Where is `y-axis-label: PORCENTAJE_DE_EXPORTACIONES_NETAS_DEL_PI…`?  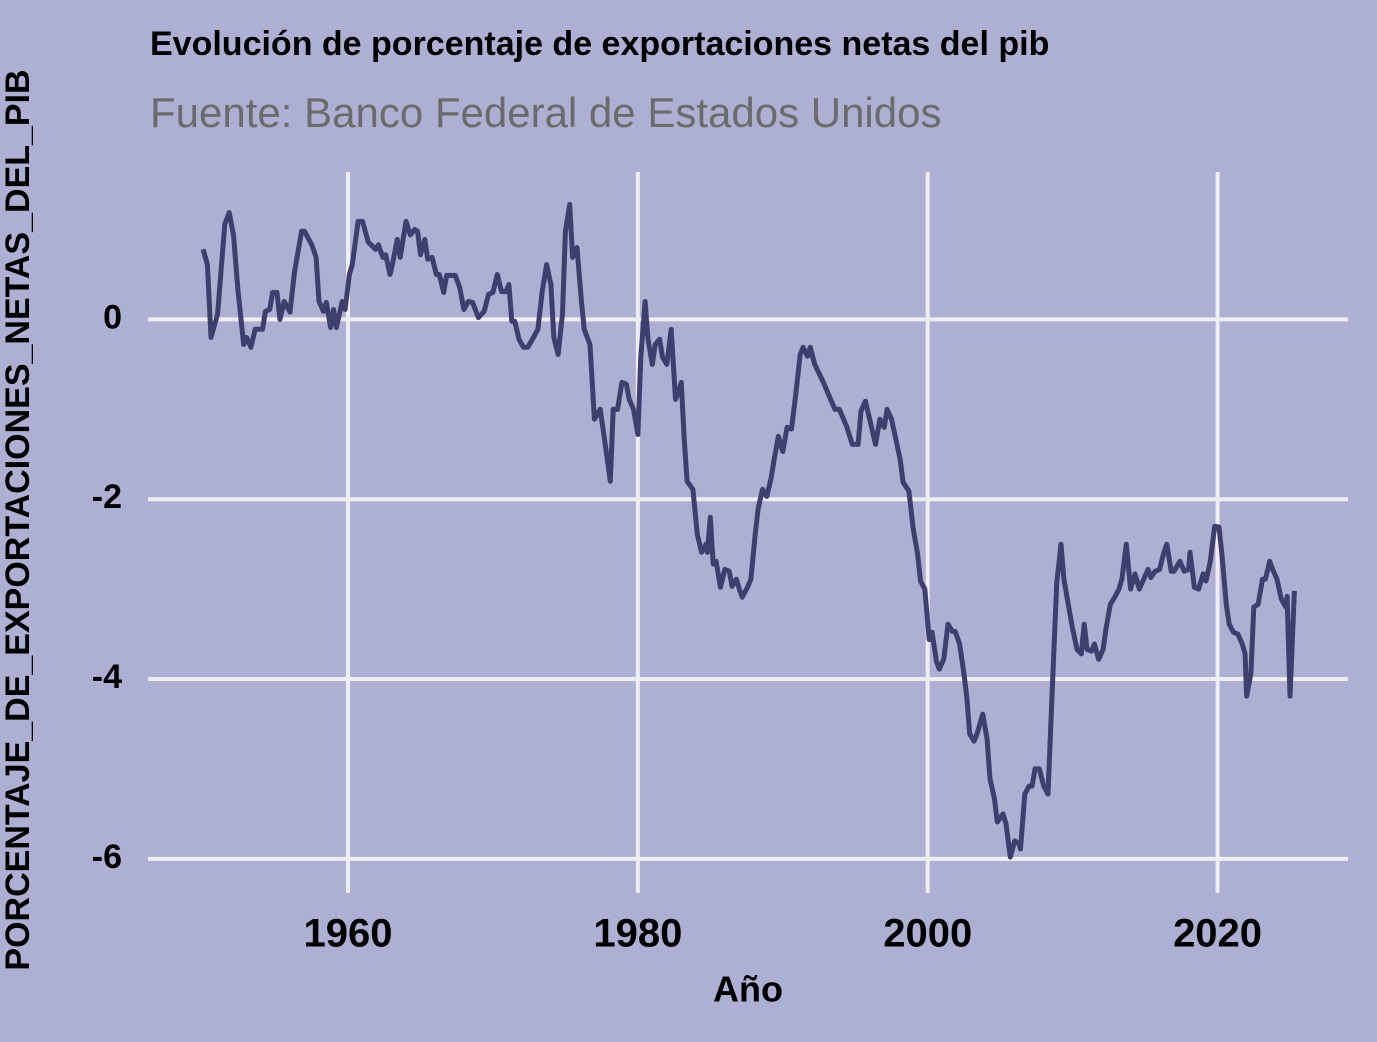 y-axis-label: PORCENTAJE_DE_EXPORTACIONES_NETAS_DEL_PI… is located at coordinates (18, 519).